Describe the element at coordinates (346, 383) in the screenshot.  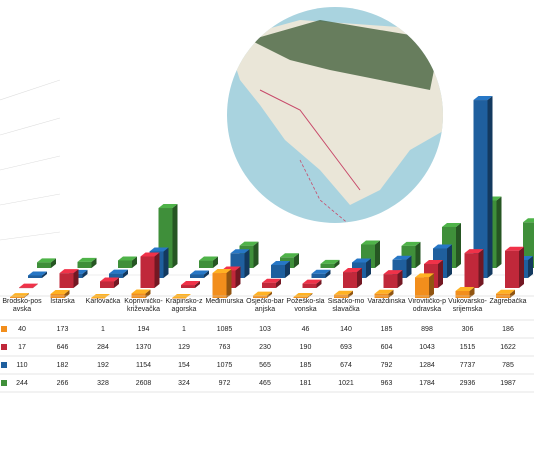
I see `table-value: 1021` at that location.